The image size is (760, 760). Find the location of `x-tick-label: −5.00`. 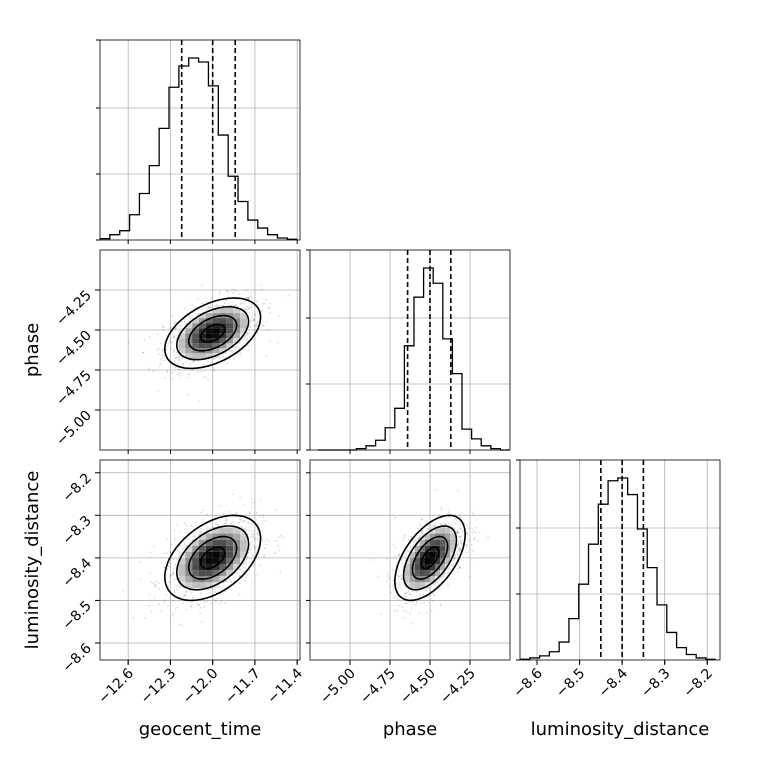

x-tick-label: −5.00 is located at coordinates (338, 687).